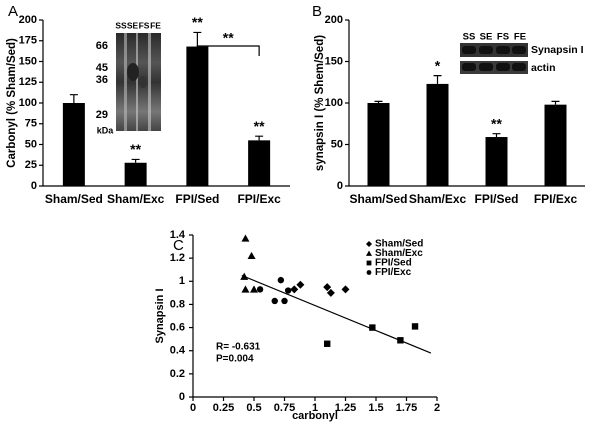  What do you see at coordinates (178, 351) in the screenshot?
I see `y-tick-label: 0.4` at bounding box center [178, 351].